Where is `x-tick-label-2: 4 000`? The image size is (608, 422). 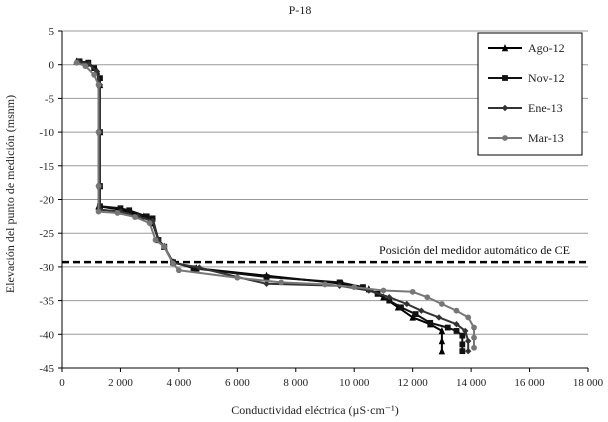
x-tick-label-2: 4 000 is located at coordinates (179, 383).